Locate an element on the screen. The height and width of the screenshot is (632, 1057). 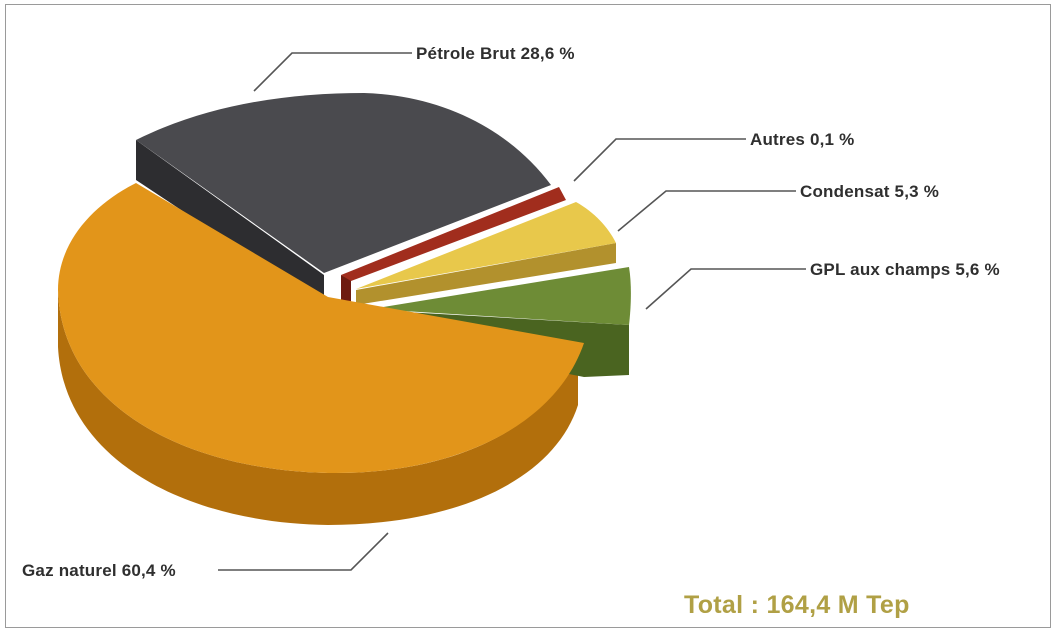
leader-line-gpl is located at coordinates (725, 289).